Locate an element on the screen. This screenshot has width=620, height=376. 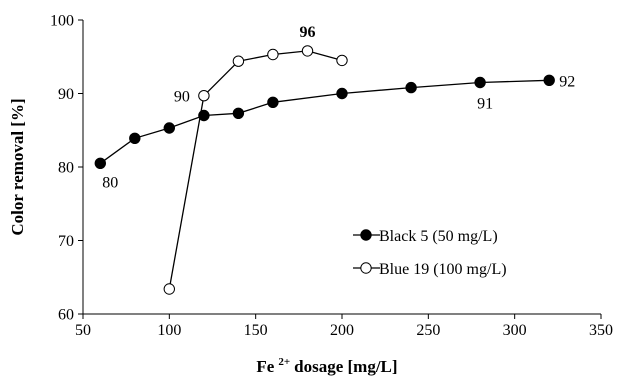
data-label: 90 is located at coordinates (182, 97).